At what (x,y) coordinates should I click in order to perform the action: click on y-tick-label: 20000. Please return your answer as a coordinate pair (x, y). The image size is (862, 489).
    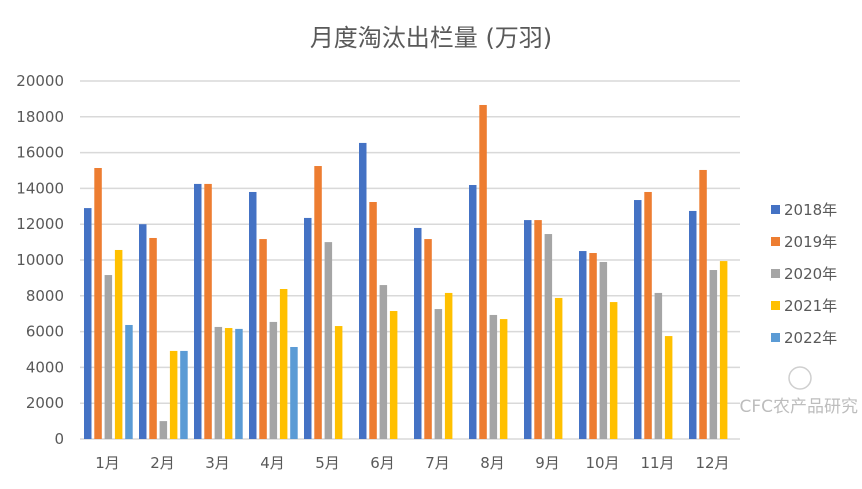
    Looking at the image, I should click on (40, 81).